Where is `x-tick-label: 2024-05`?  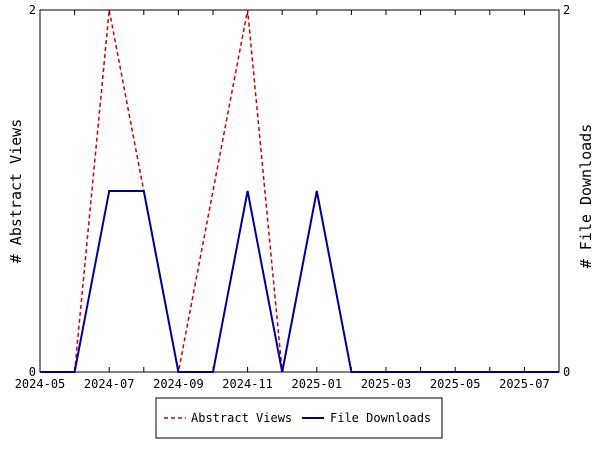 x-tick-label: 2024-05 is located at coordinates (40, 384).